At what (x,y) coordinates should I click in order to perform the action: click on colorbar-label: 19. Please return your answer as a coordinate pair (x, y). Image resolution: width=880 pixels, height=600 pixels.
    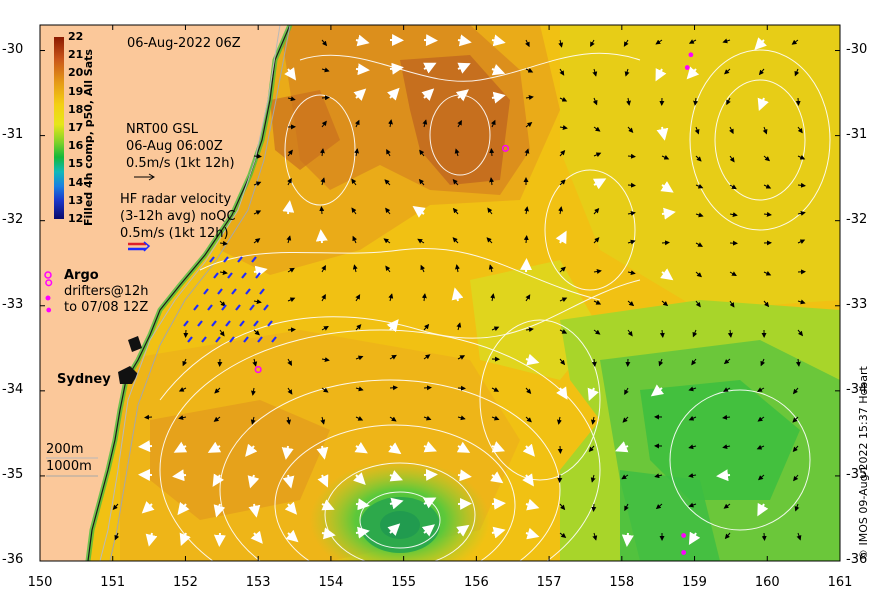
    Looking at the image, I should click on (76, 91).